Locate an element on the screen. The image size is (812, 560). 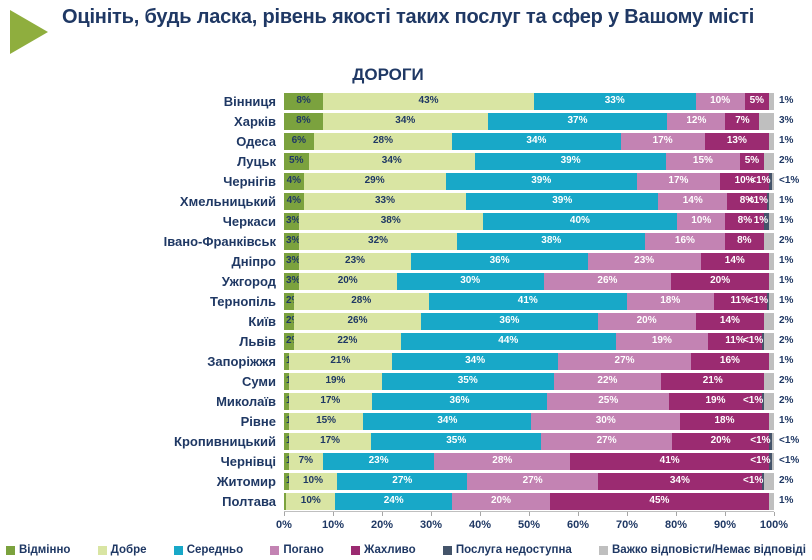
bar-segment-pohano: 14% is located at coordinates (693, 201).